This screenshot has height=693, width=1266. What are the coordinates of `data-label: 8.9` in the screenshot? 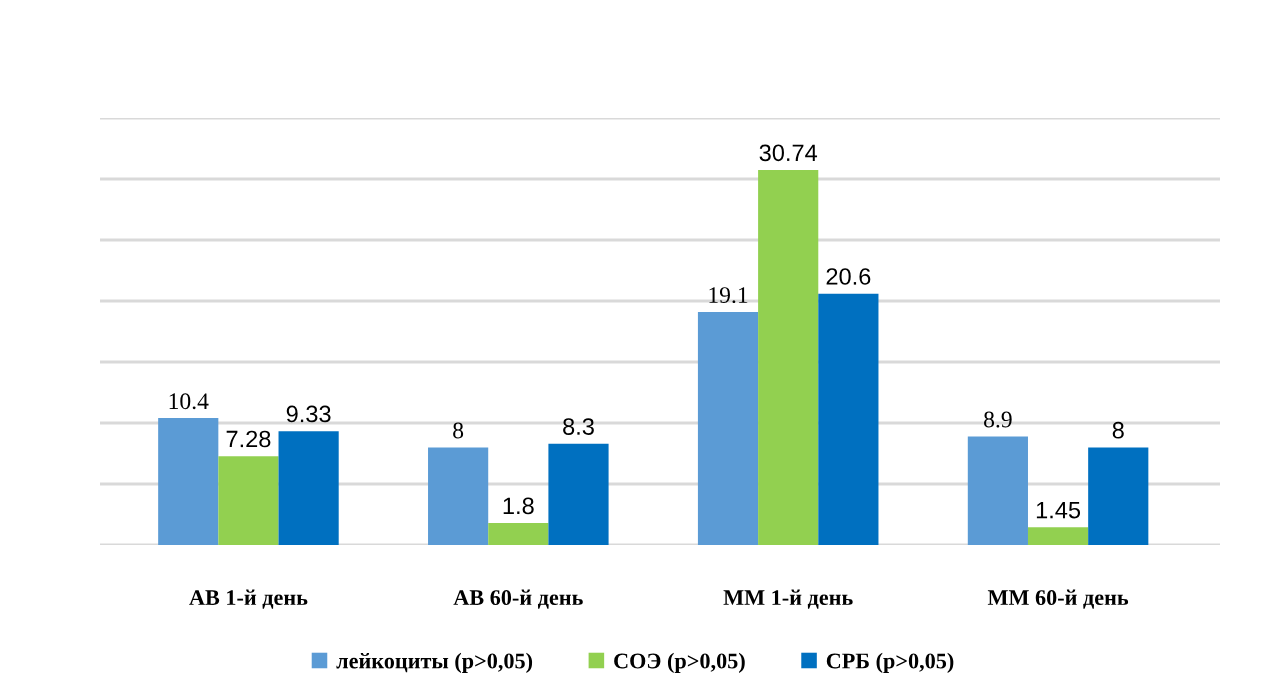 It's located at (998, 419).